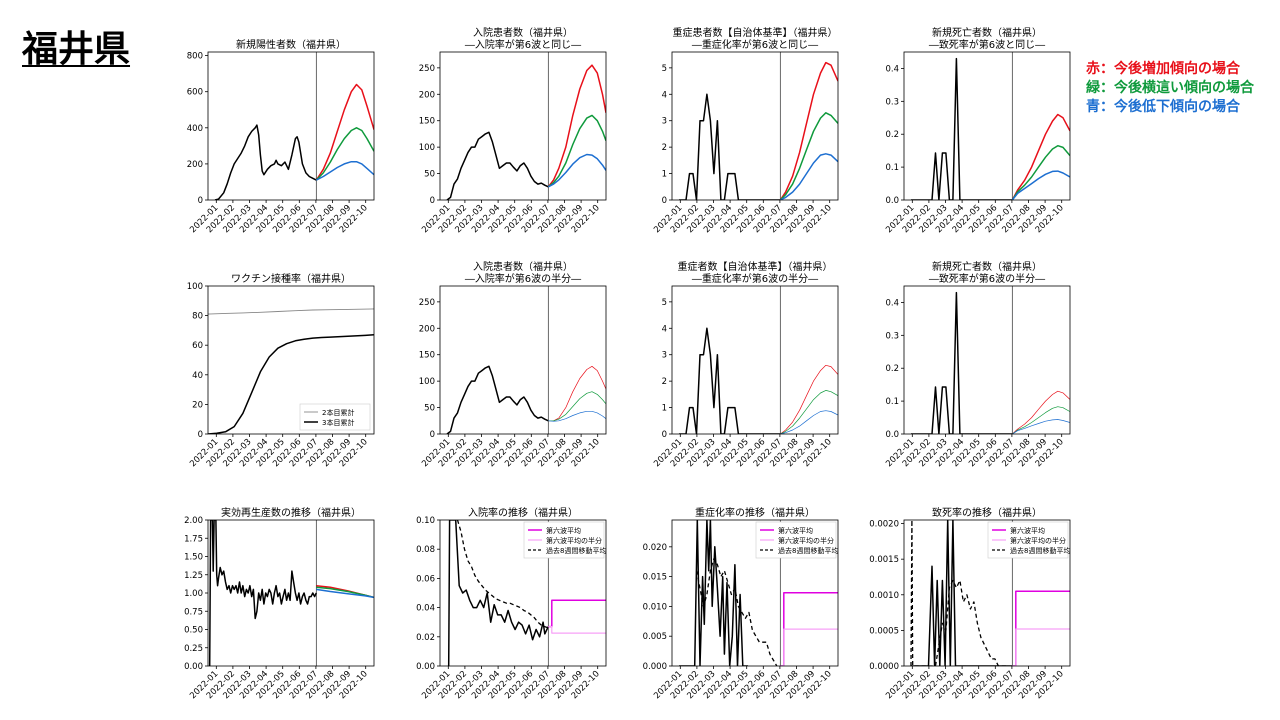 Image resolution: width=1280 pixels, height=720 pixels. Describe the element at coordinates (193, 521) in the screenshot. I see `y-tick-label: 2.00` at that location.